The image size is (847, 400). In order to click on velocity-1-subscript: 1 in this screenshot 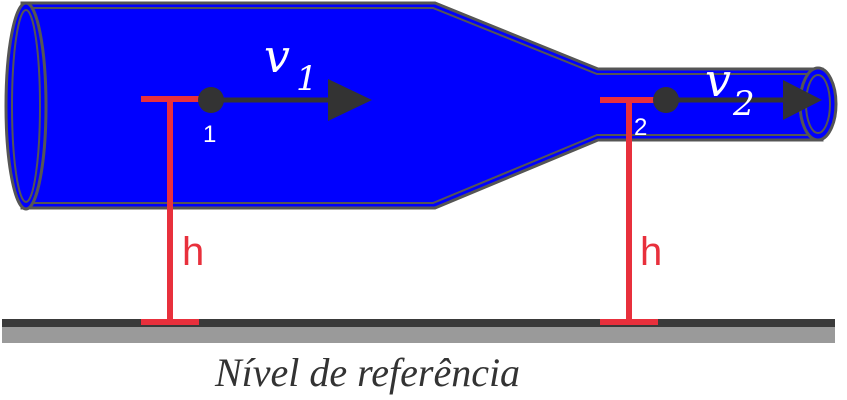, I will do `click(307, 79)`.